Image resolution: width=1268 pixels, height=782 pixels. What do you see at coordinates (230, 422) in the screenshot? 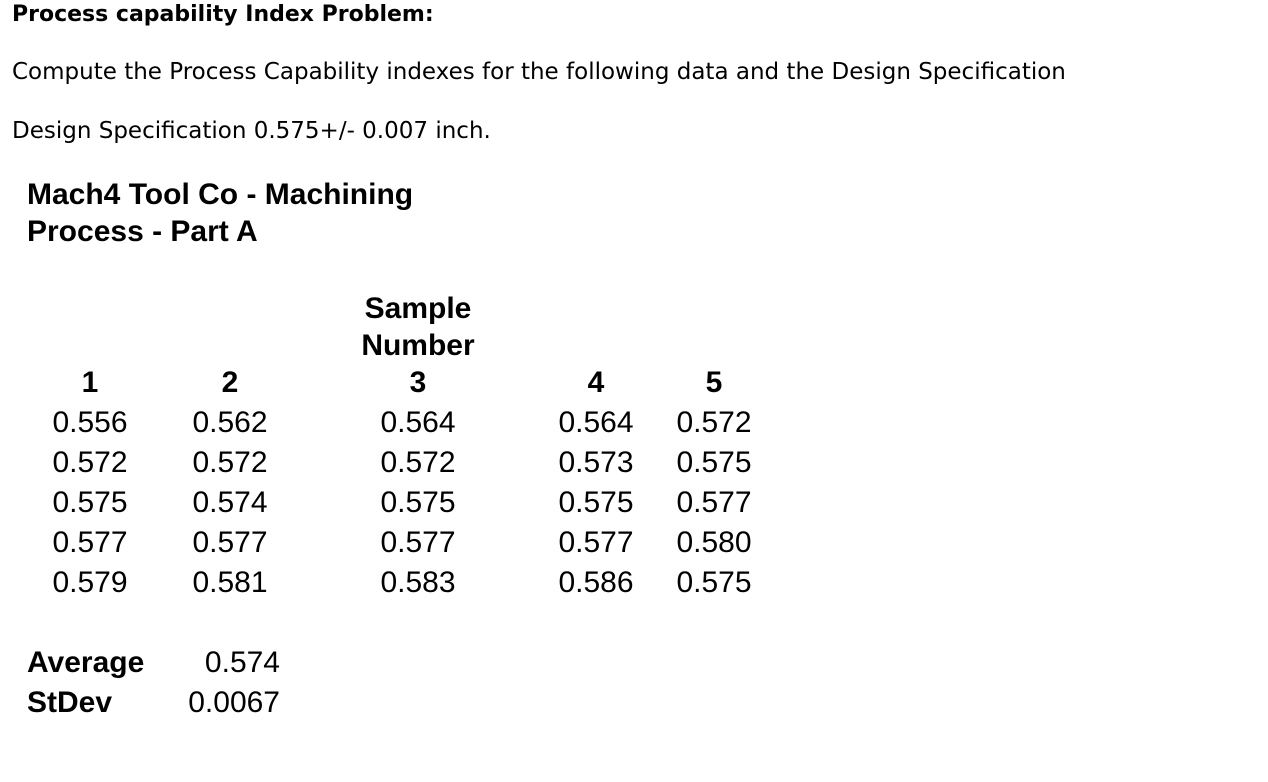
I see `table-cell: 0.562` at bounding box center [230, 422].